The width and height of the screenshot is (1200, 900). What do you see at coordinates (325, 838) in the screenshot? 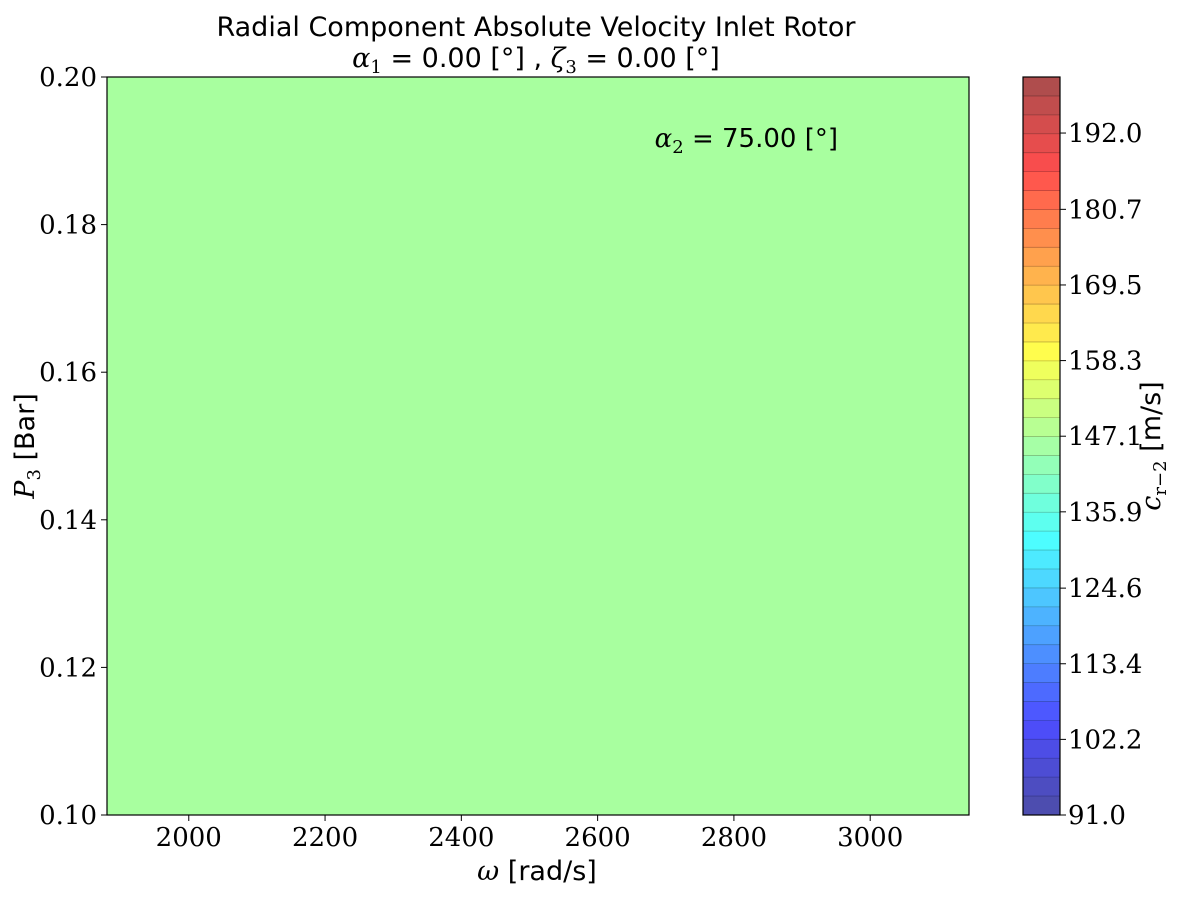
I see `x-tick-label: 2200` at bounding box center [325, 838].